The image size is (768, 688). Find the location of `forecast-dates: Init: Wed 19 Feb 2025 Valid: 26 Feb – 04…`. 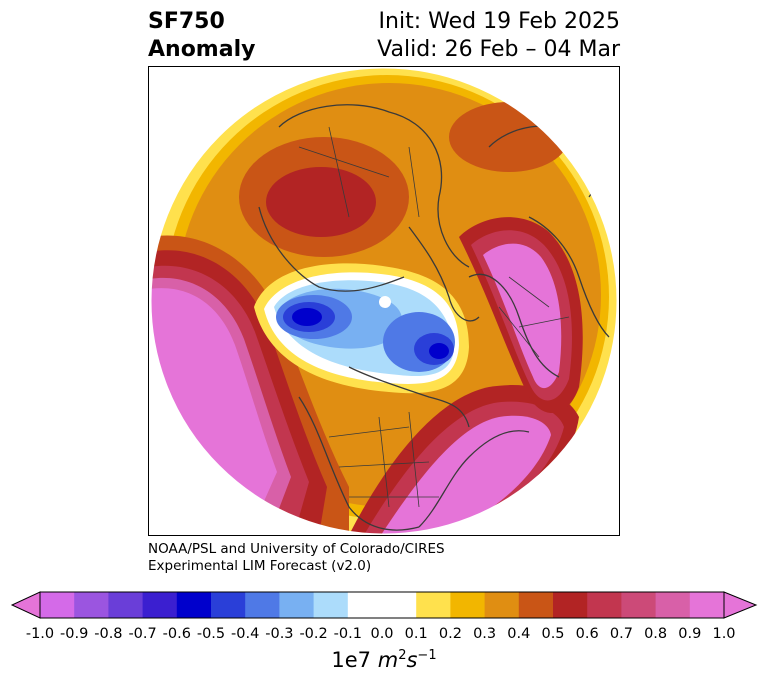

forecast-dates: Init: Wed 19 Feb 2025 Valid: 26 Feb – 04… is located at coordinates (498, 36).